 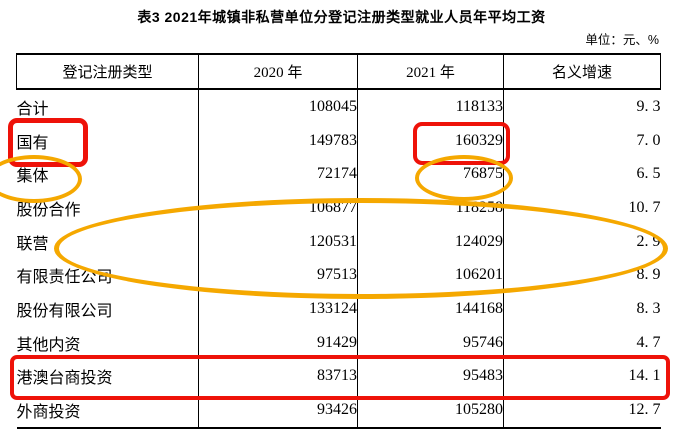 What do you see at coordinates (430, 410) in the screenshot?
I see `cell-y2021: 105280` at bounding box center [430, 410].